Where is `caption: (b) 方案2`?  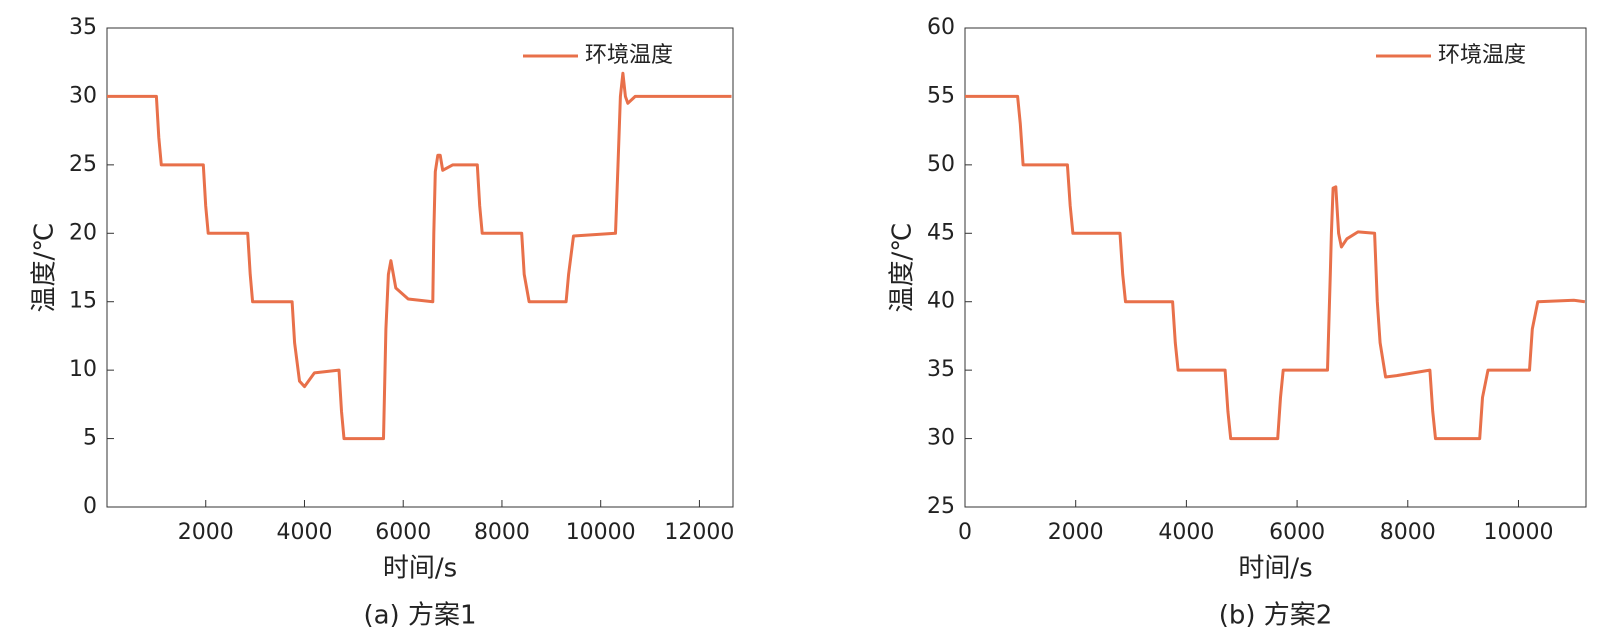 caption: (b) 方案2 is located at coordinates (1276, 616).